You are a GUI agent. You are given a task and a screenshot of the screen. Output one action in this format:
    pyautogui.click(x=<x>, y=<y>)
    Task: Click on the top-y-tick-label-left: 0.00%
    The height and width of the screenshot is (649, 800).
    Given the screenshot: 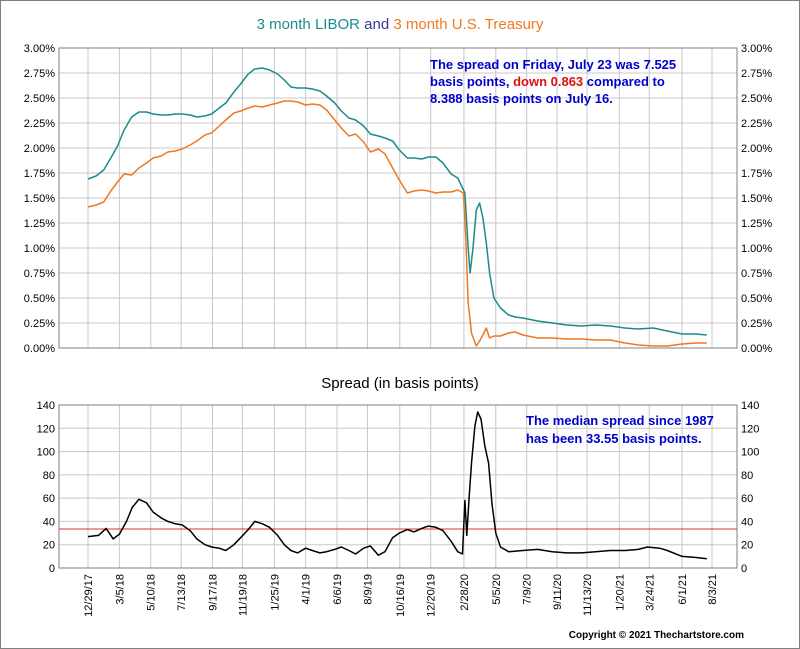 What is the action you would take?
    pyautogui.click(x=39, y=349)
    